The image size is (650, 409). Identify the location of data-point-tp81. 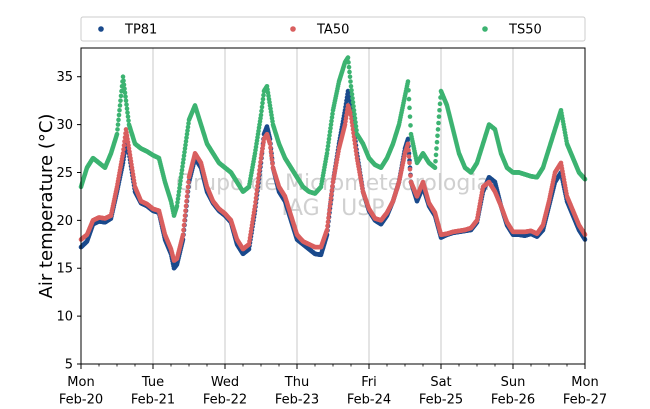
(408, 139).